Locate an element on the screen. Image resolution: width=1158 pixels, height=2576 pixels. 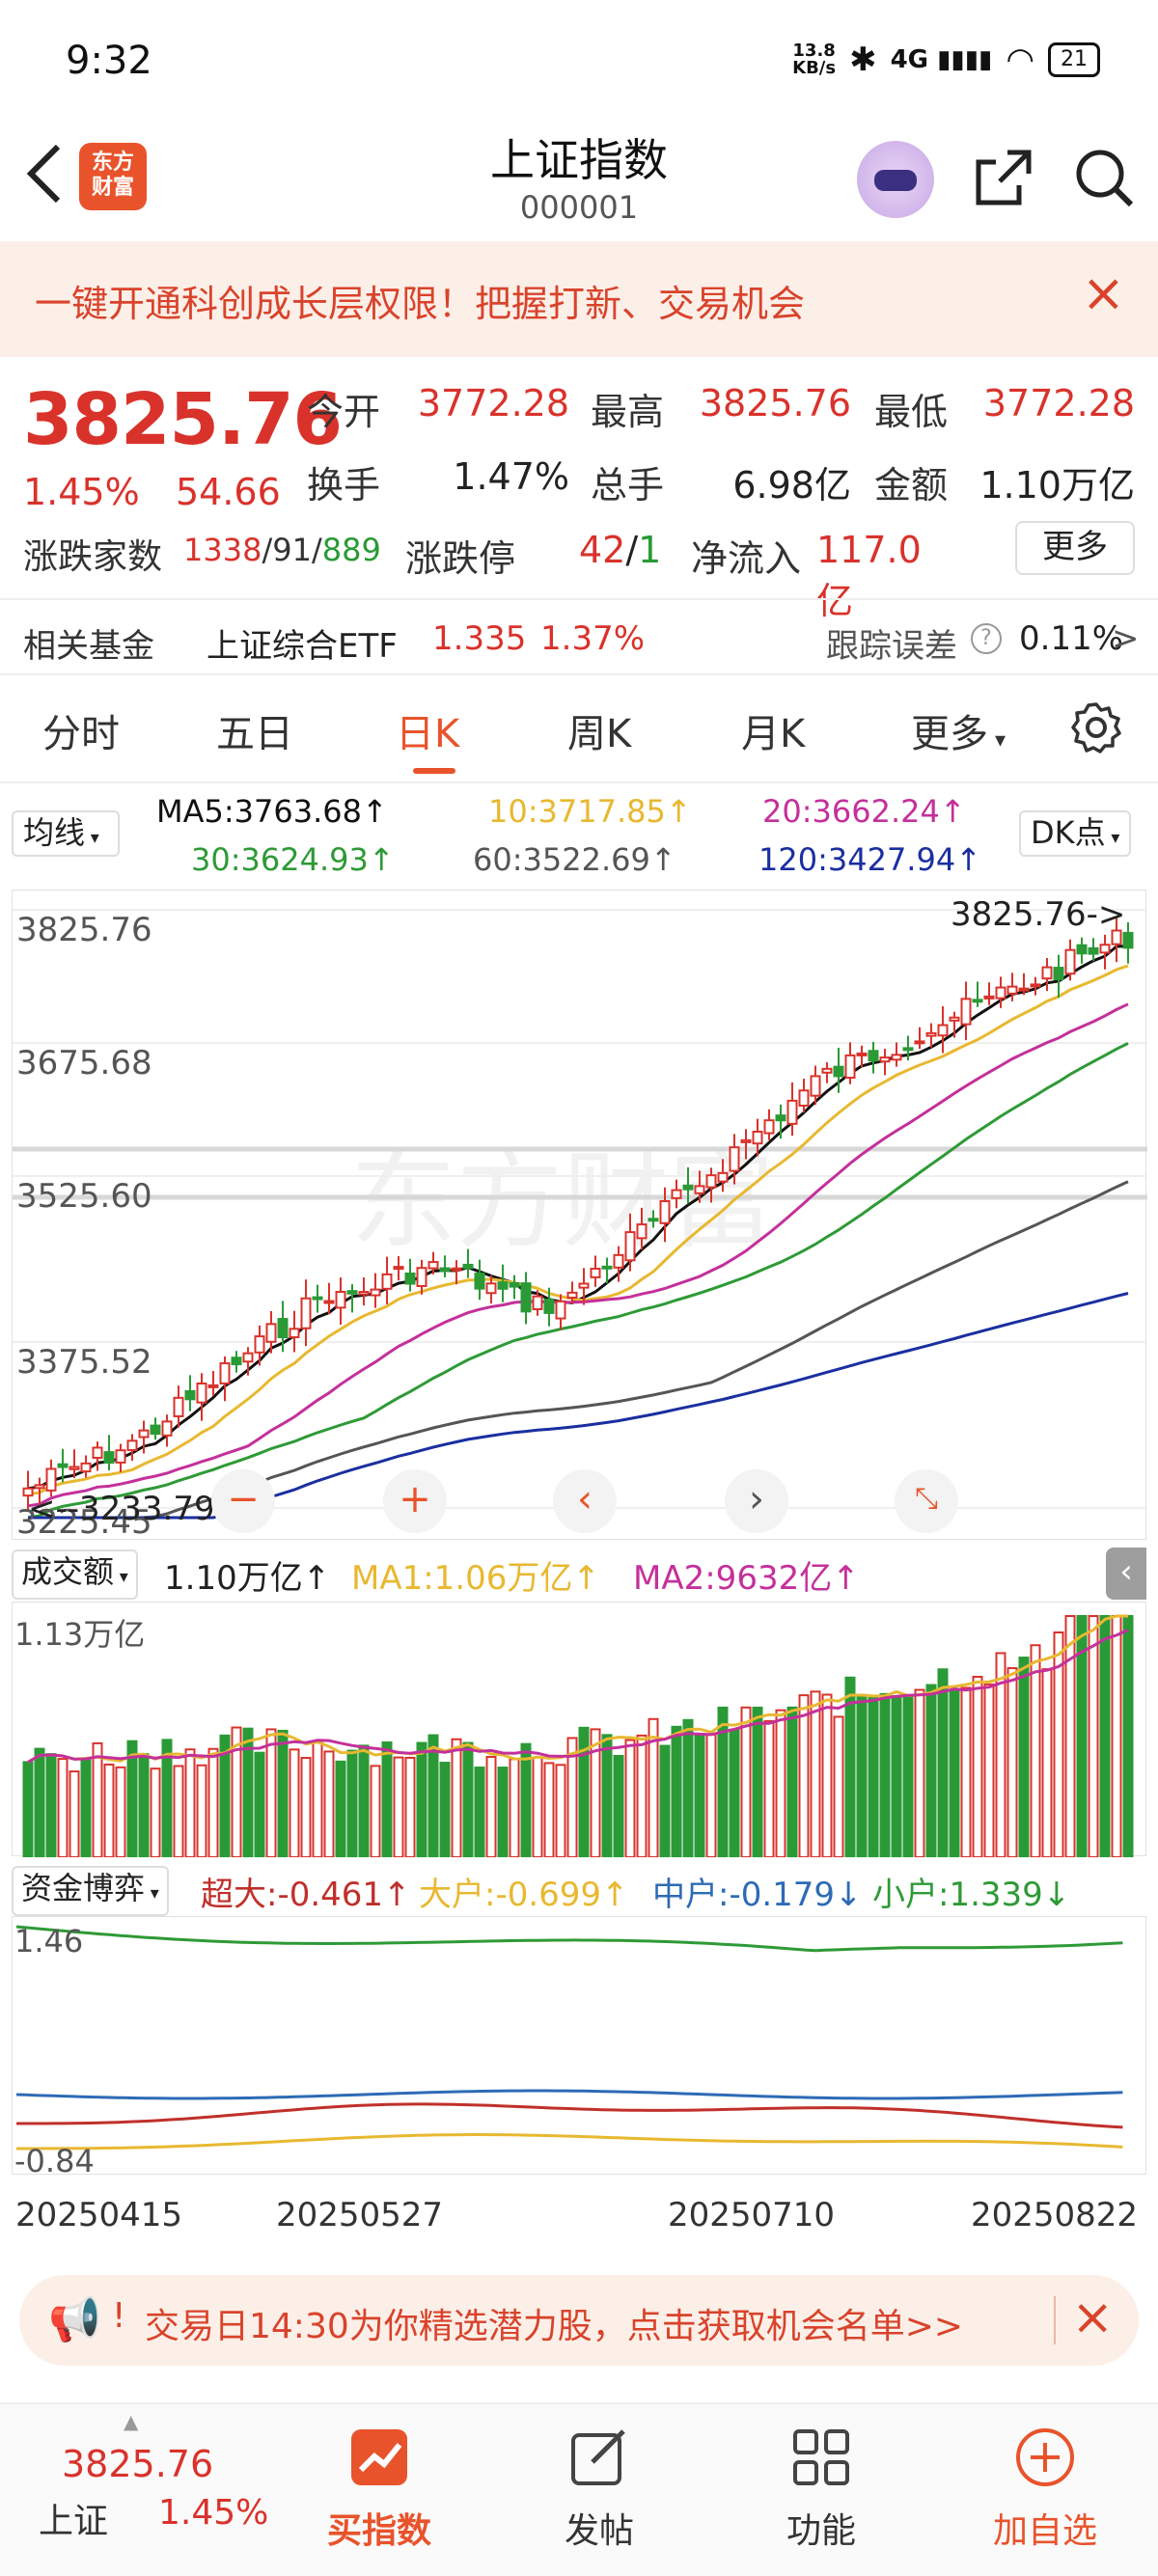
buy-index-button: 买指数 is located at coordinates (379, 2488).